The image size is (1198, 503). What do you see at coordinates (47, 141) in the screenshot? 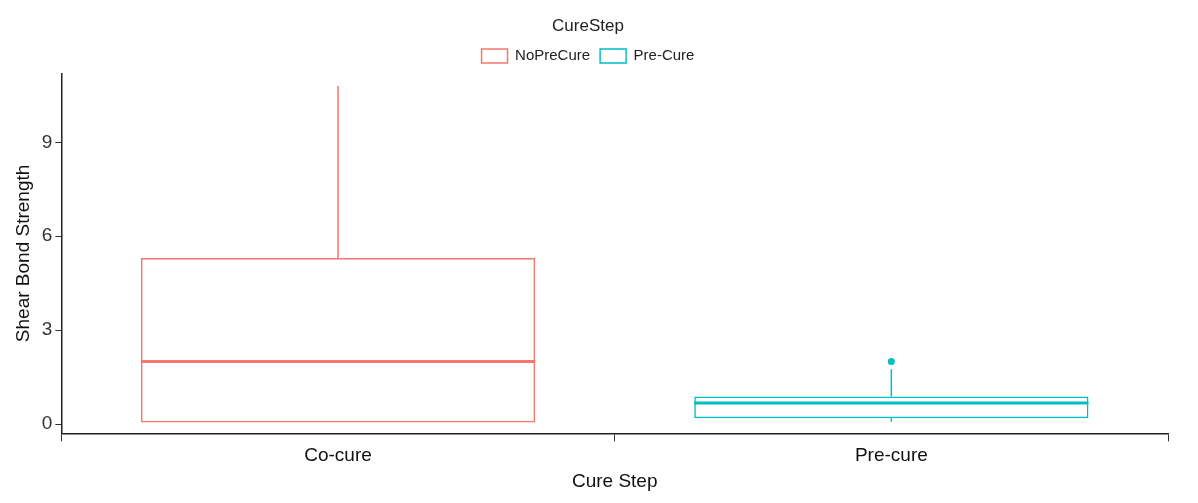
I see `y-tick-label: 9` at bounding box center [47, 141].